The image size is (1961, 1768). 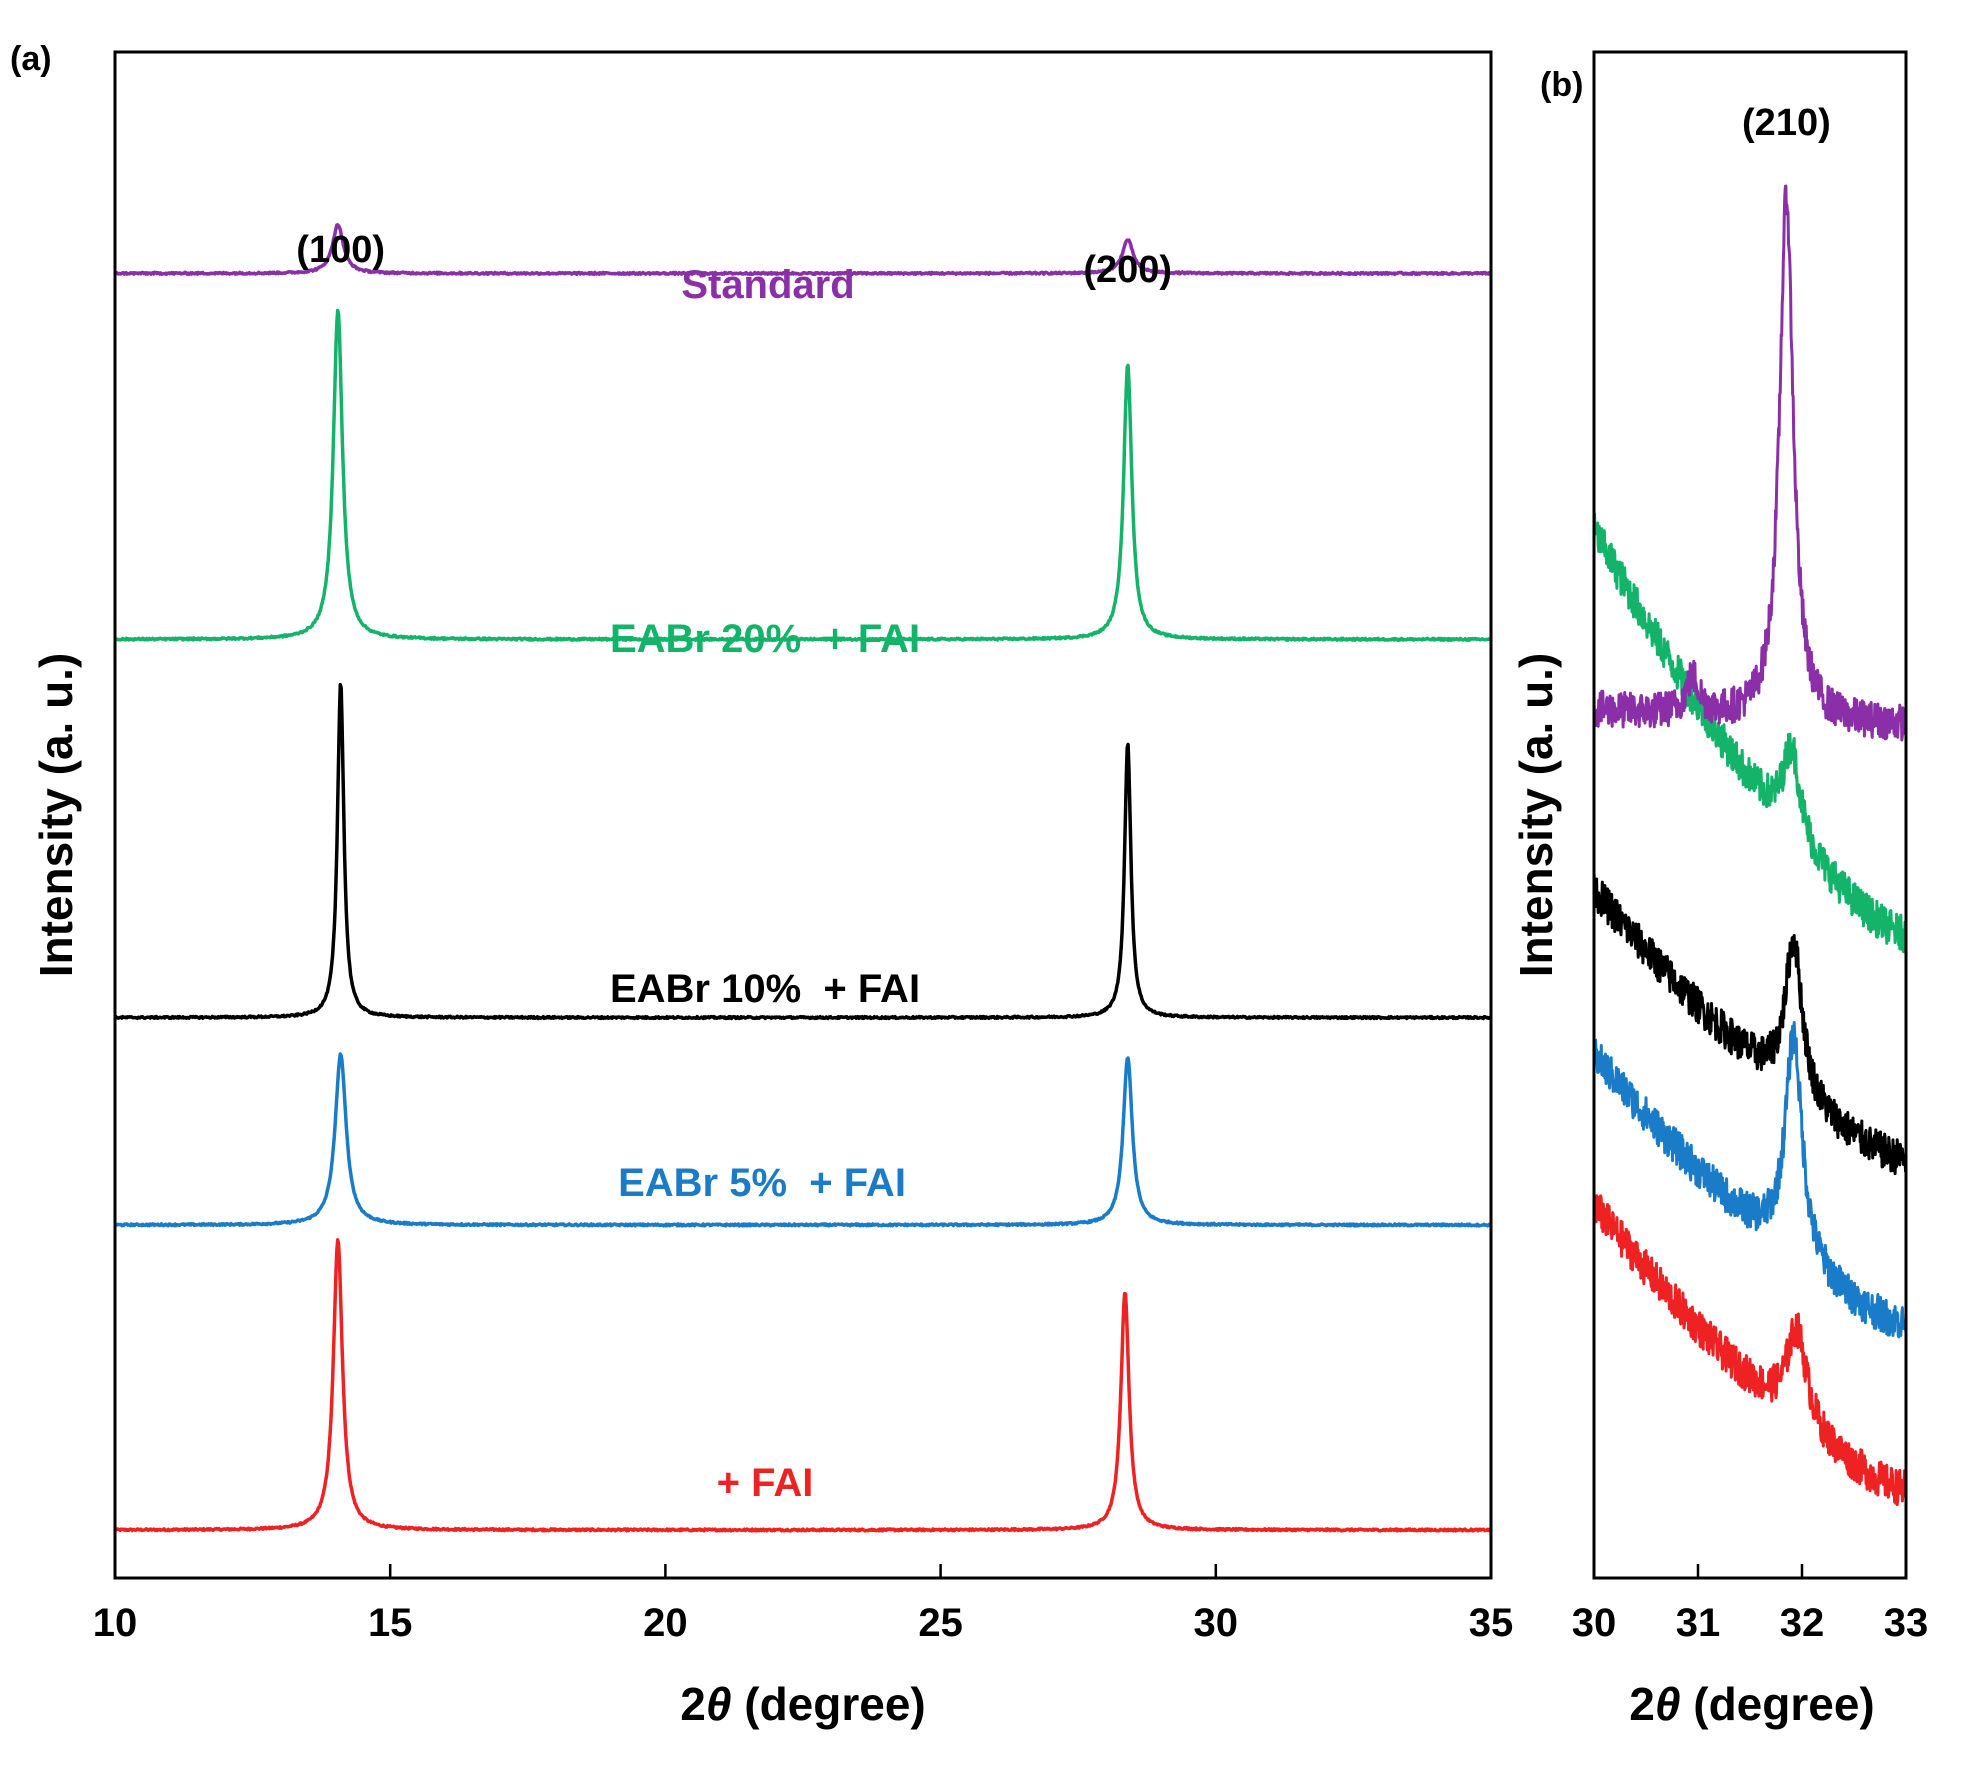 What do you see at coordinates (115, 1623) in the screenshot?
I see `x-tick-label-a-10: 10` at bounding box center [115, 1623].